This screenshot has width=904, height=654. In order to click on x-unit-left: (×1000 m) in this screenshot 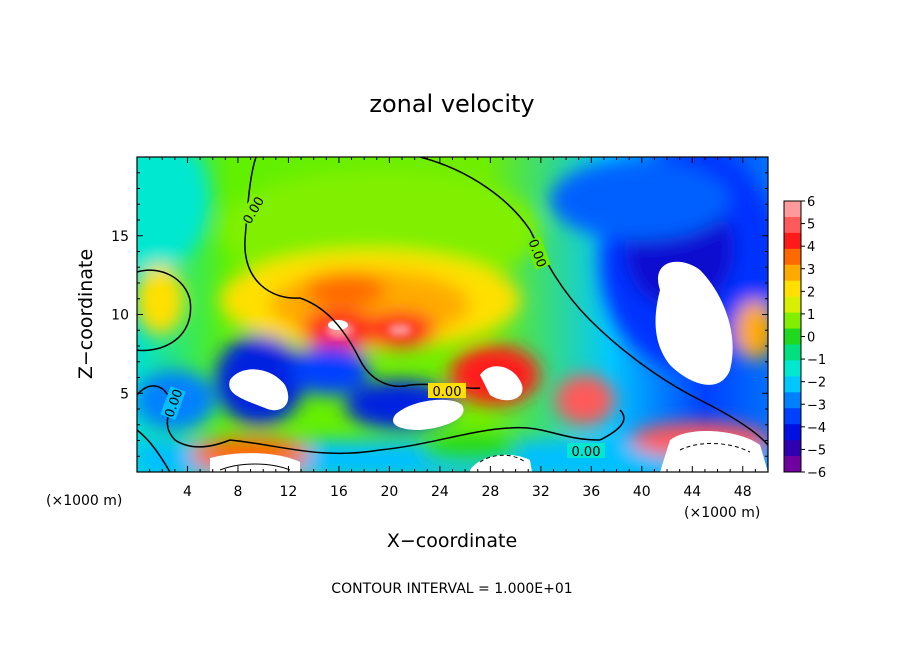, I will do `click(84, 501)`.